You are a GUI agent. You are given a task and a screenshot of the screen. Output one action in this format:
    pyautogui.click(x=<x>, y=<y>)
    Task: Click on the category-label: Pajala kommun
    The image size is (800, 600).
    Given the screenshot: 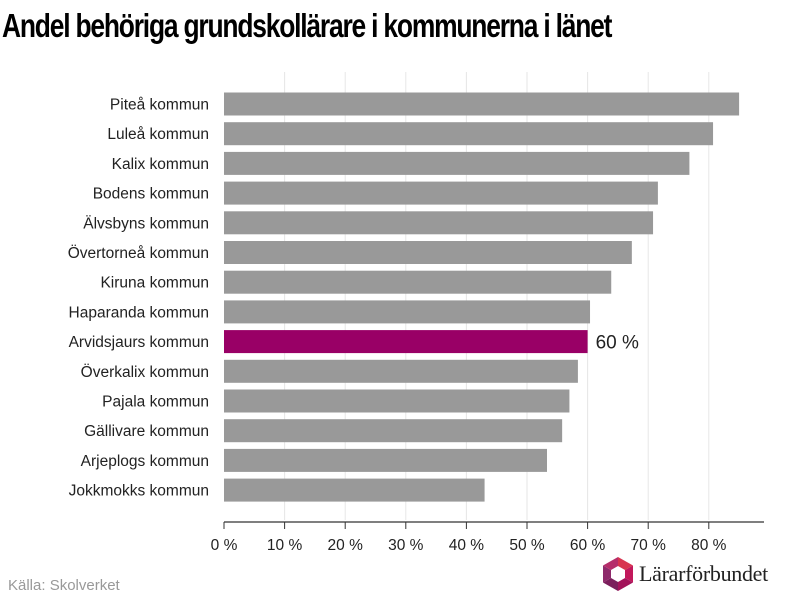 What is the action you would take?
    pyautogui.click(x=155, y=402)
    